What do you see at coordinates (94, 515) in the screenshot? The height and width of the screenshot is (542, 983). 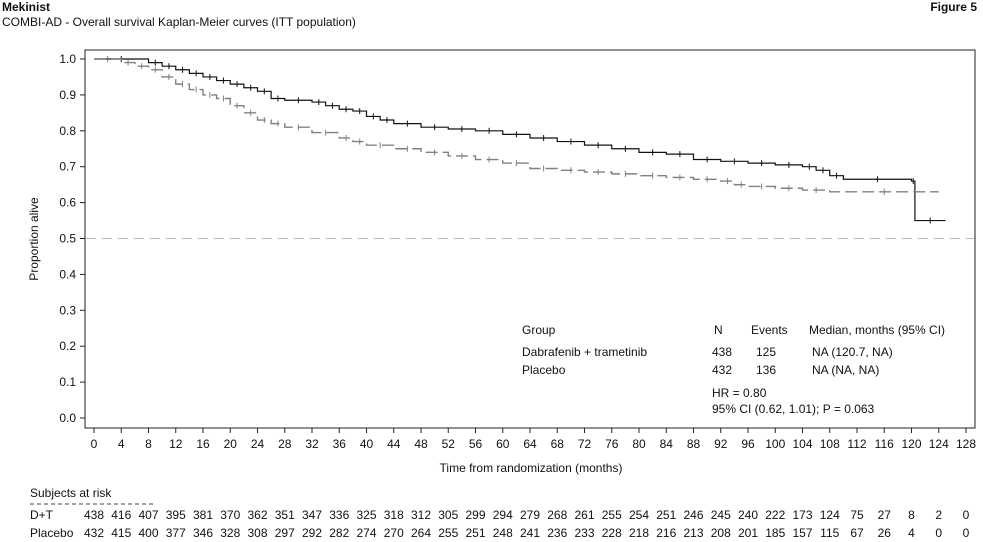 I see `risk-value-dt: 438` at bounding box center [94, 515].